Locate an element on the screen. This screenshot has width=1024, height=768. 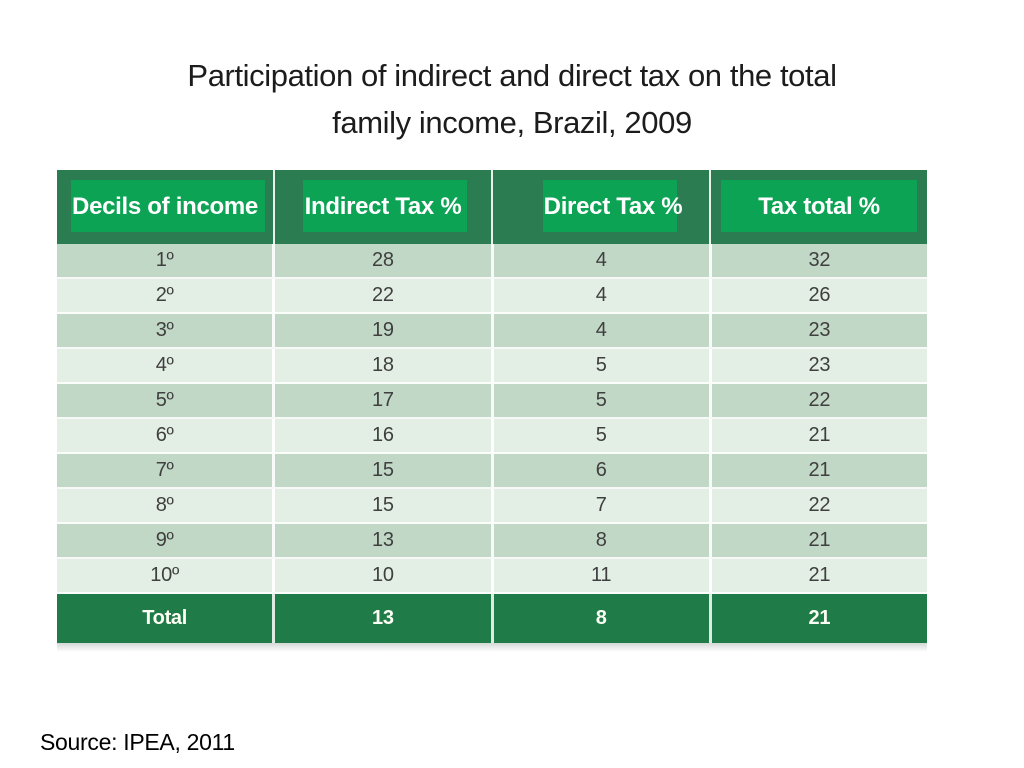
source-caption: Source: IPEA, 2011 is located at coordinates (137, 742).